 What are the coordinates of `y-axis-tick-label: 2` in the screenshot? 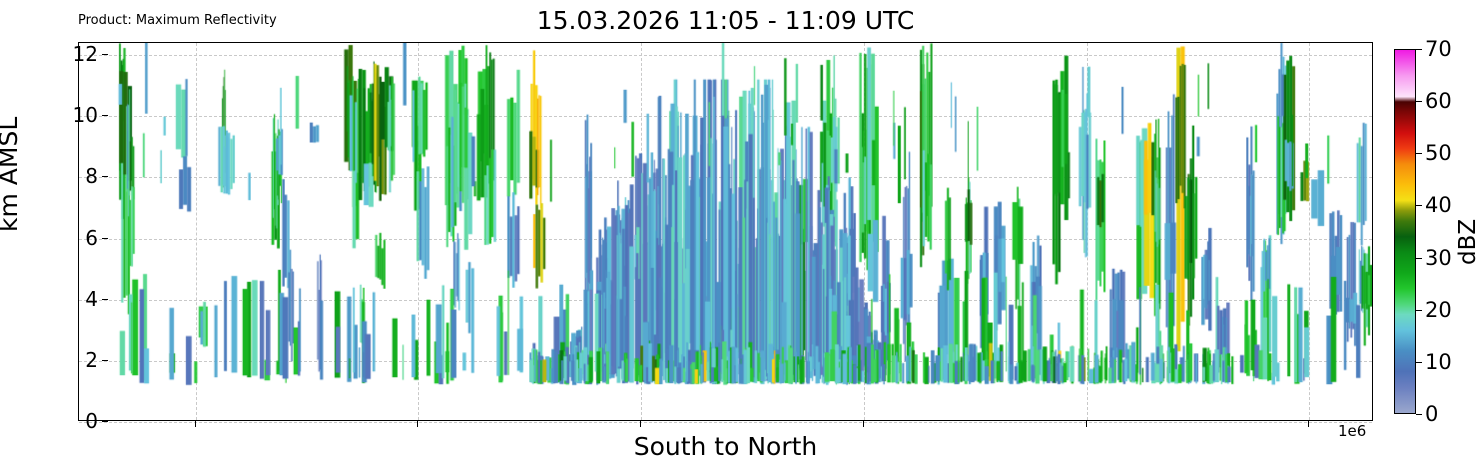 It's located at (91, 359).